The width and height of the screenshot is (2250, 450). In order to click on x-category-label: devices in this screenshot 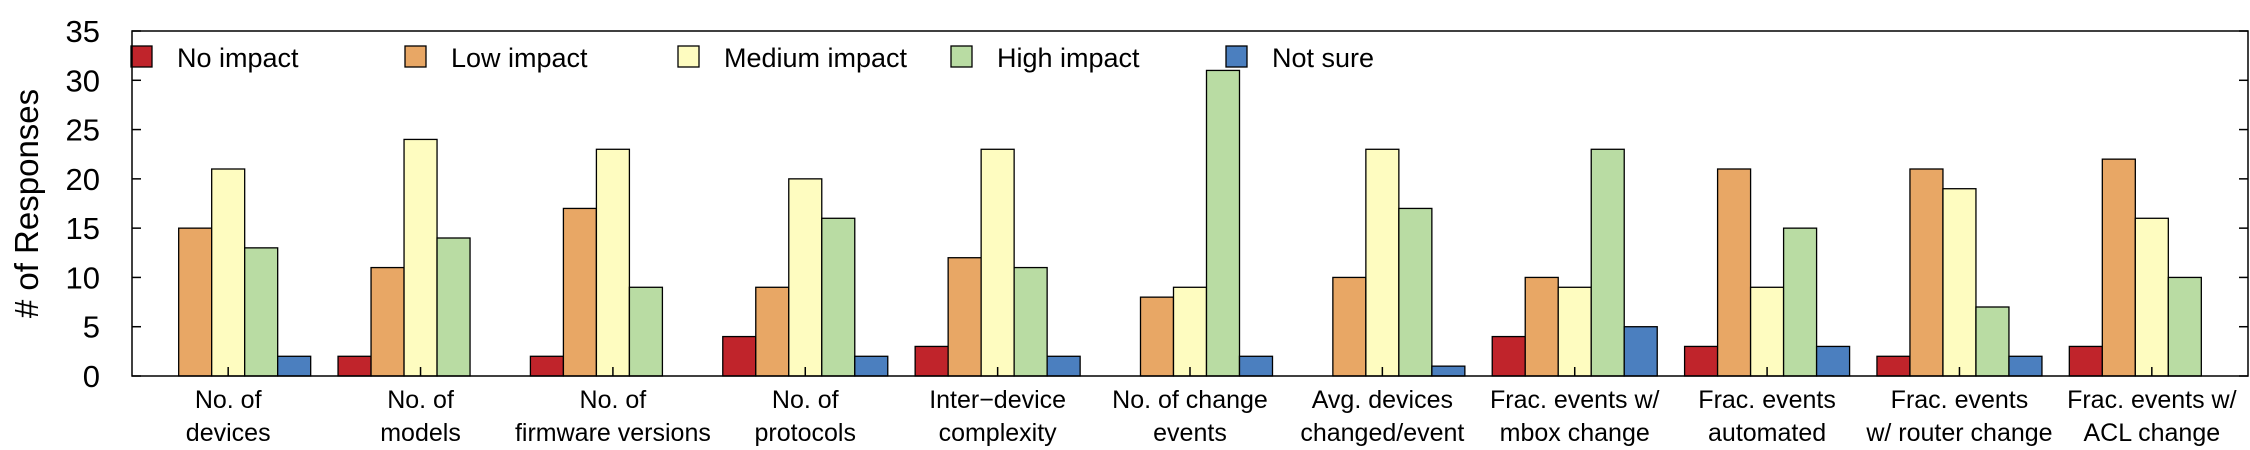, I will do `click(228, 433)`.